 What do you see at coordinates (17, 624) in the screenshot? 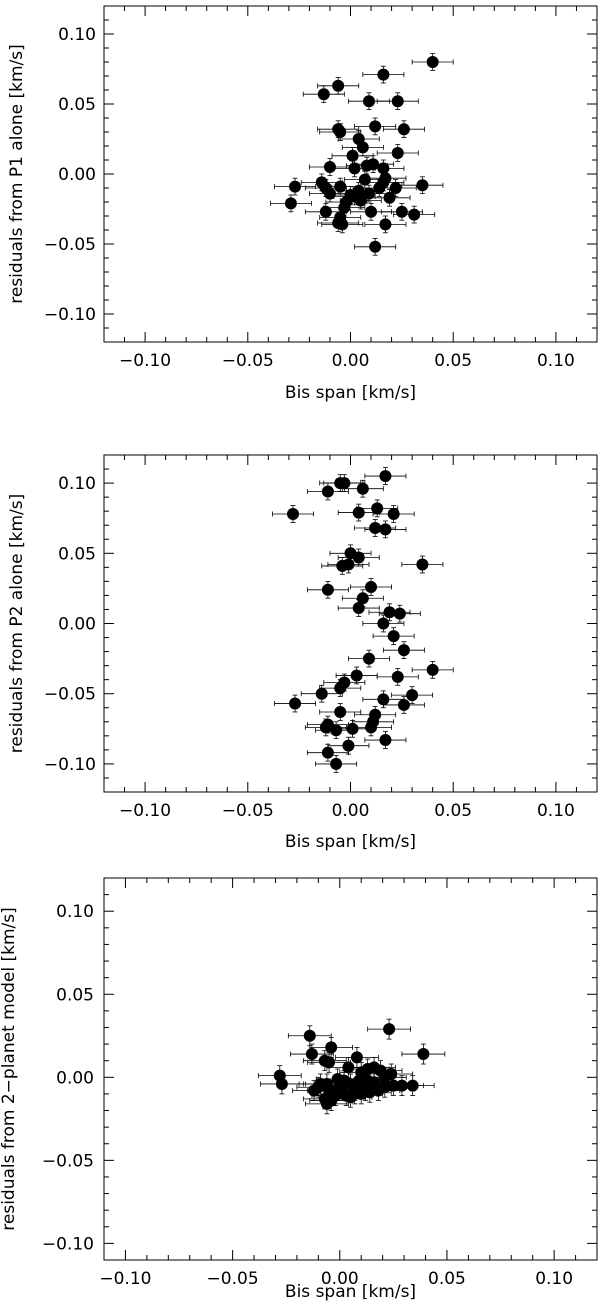
I see `y-axis-title: residuals from P2 alone [km/s]` at bounding box center [17, 624].